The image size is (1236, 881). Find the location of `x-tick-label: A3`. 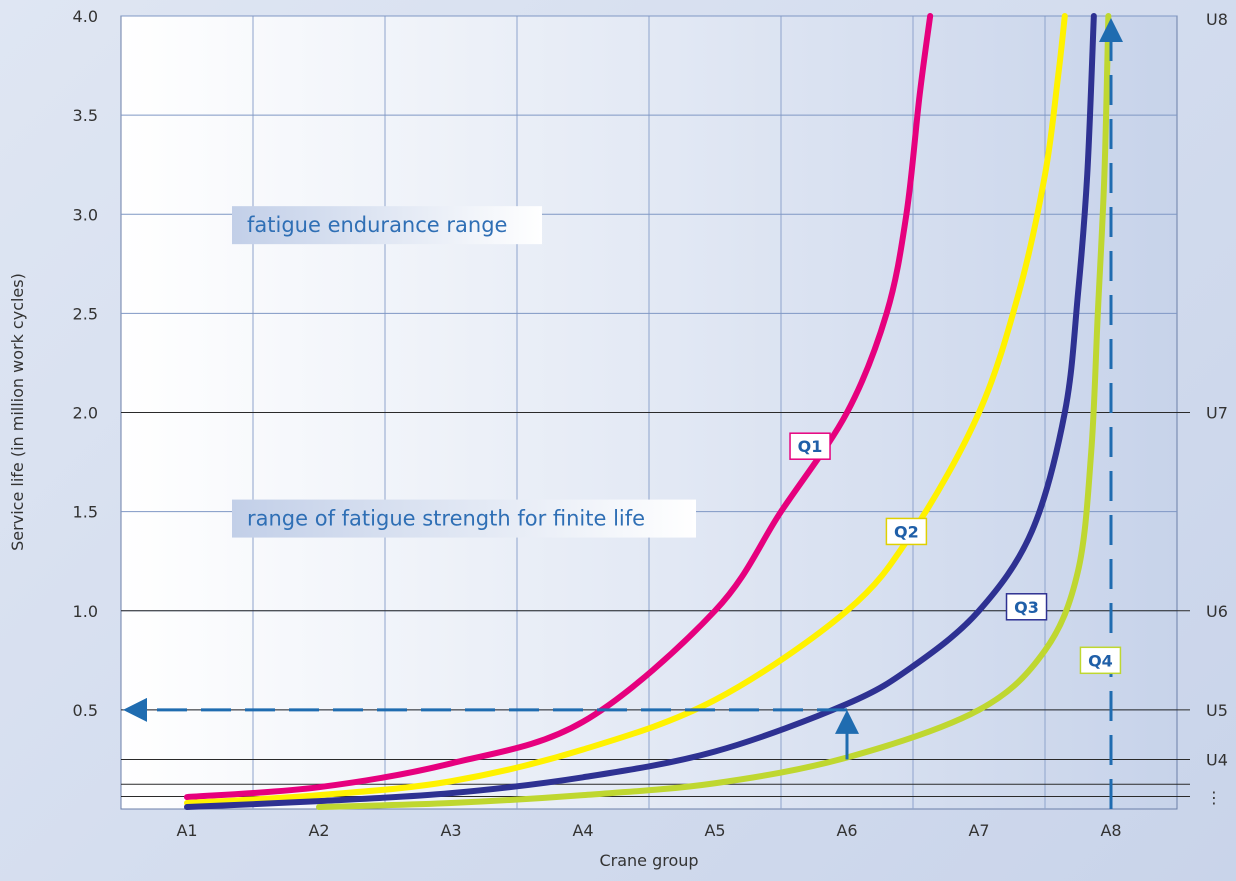

x-tick-label: A3 is located at coordinates (450, 830).